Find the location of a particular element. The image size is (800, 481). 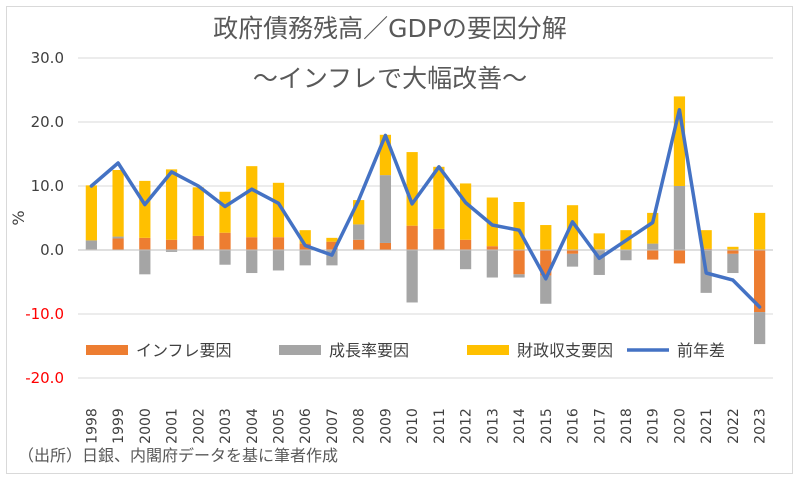

x-tick-label: 2012 is located at coordinates (467, 426).